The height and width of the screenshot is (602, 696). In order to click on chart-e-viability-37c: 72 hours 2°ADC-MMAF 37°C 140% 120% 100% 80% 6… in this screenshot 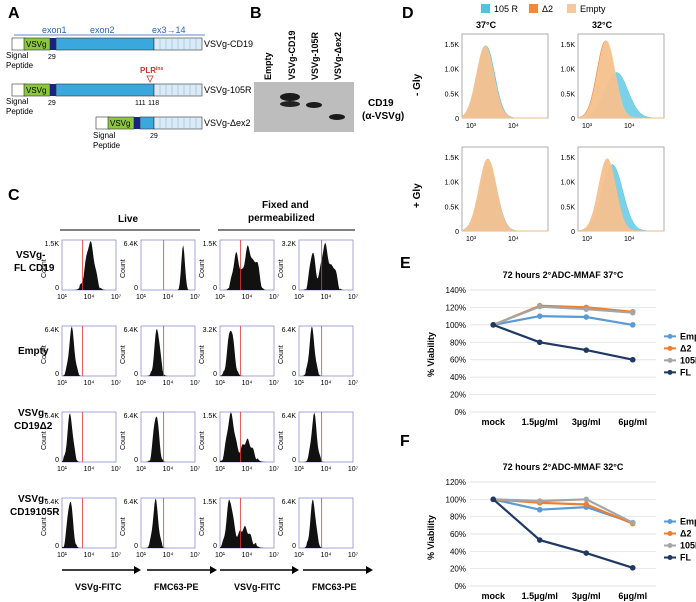, I will do `click(561, 348)`.